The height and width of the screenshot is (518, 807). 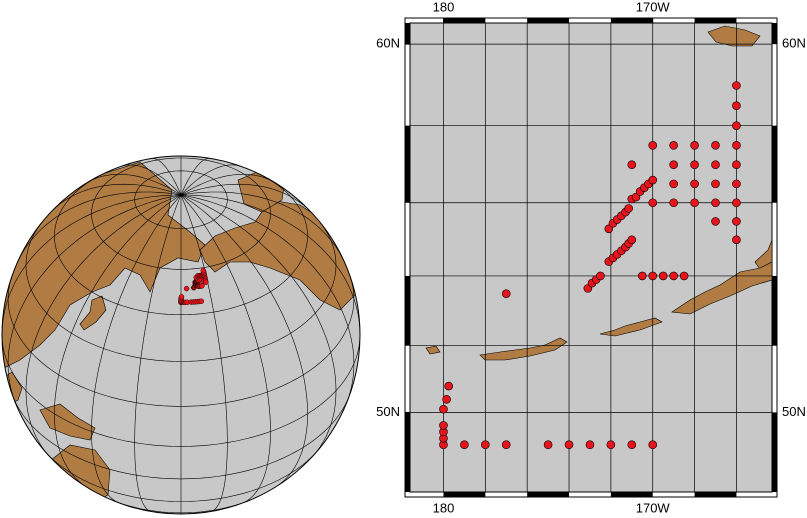 I want to click on alaska-peninsula, so click(x=721, y=288).